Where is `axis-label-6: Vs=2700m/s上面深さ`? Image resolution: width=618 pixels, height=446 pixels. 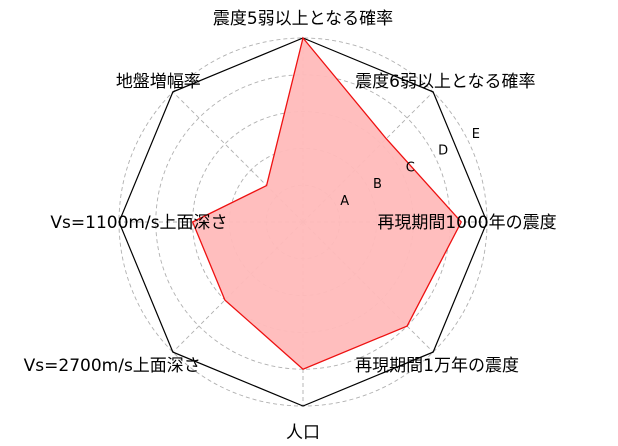 axis-label-6: Vs=2700m/s上面深さ is located at coordinates (112, 366).